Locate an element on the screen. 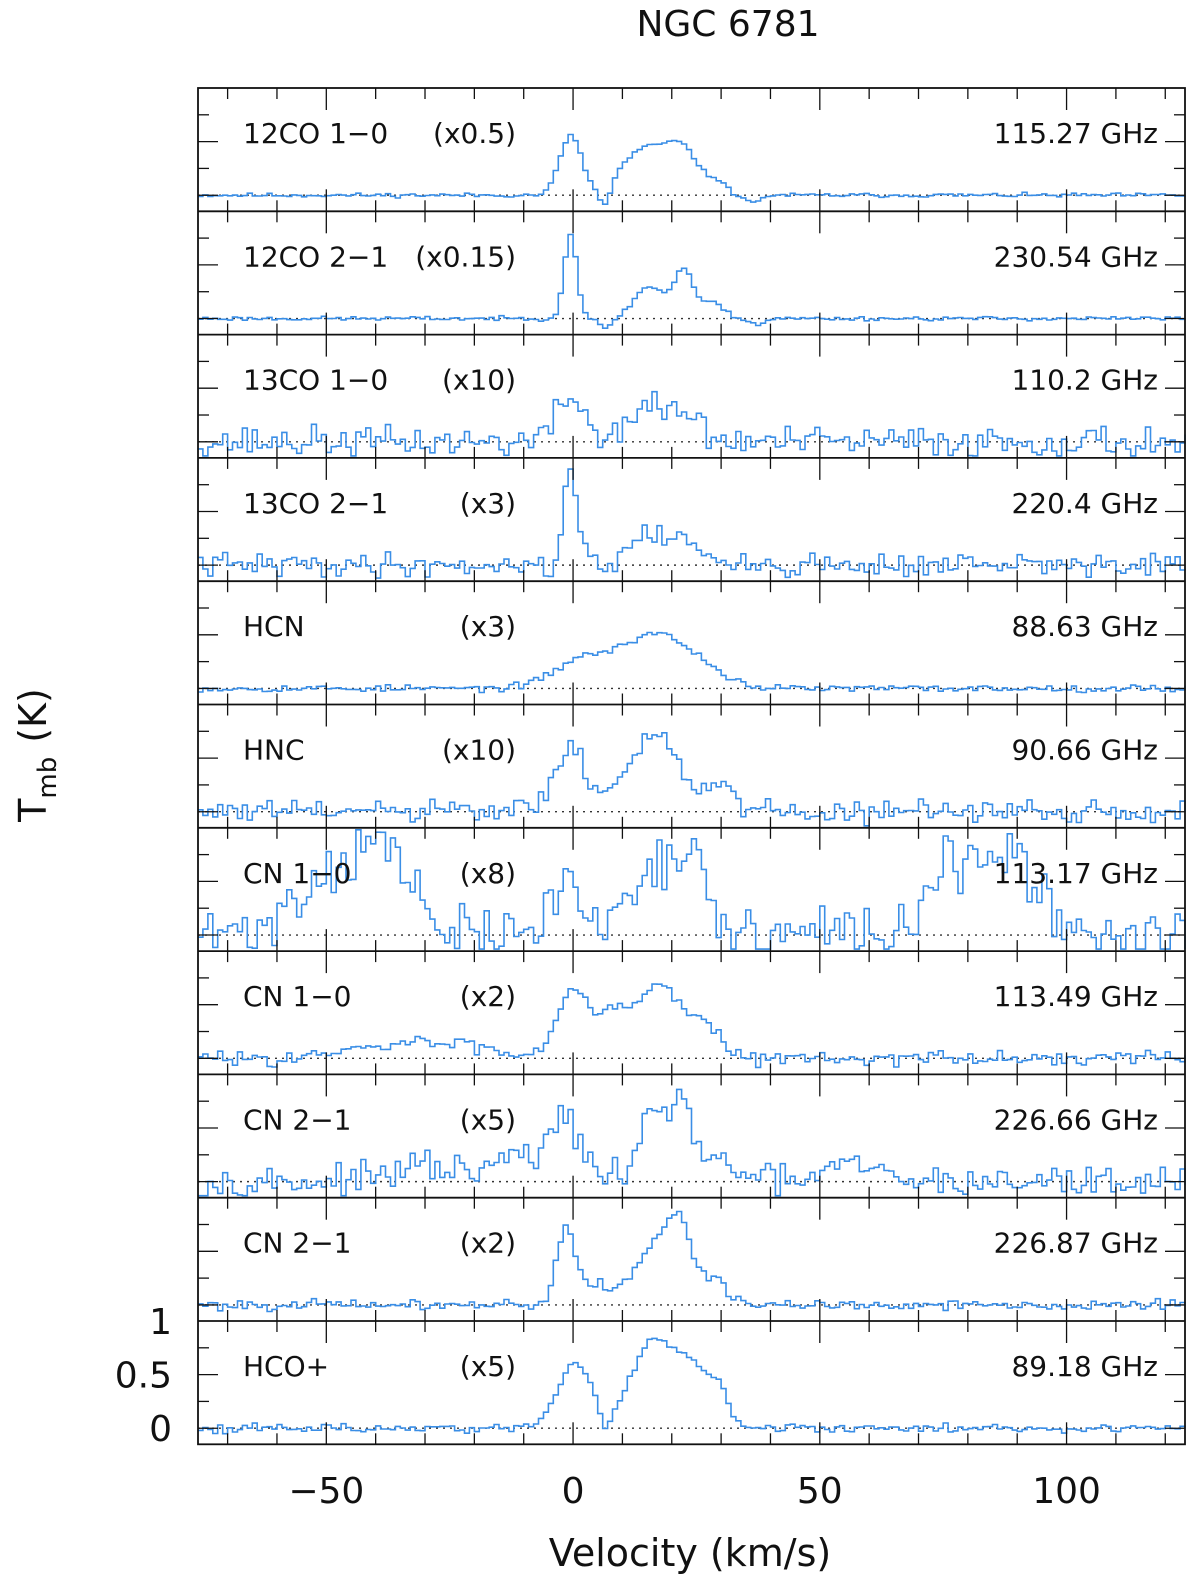 The image size is (1200, 1581). spectrum-panel: CN 1−0 (x8) 113.17 GHz is located at coordinates (692, 889).